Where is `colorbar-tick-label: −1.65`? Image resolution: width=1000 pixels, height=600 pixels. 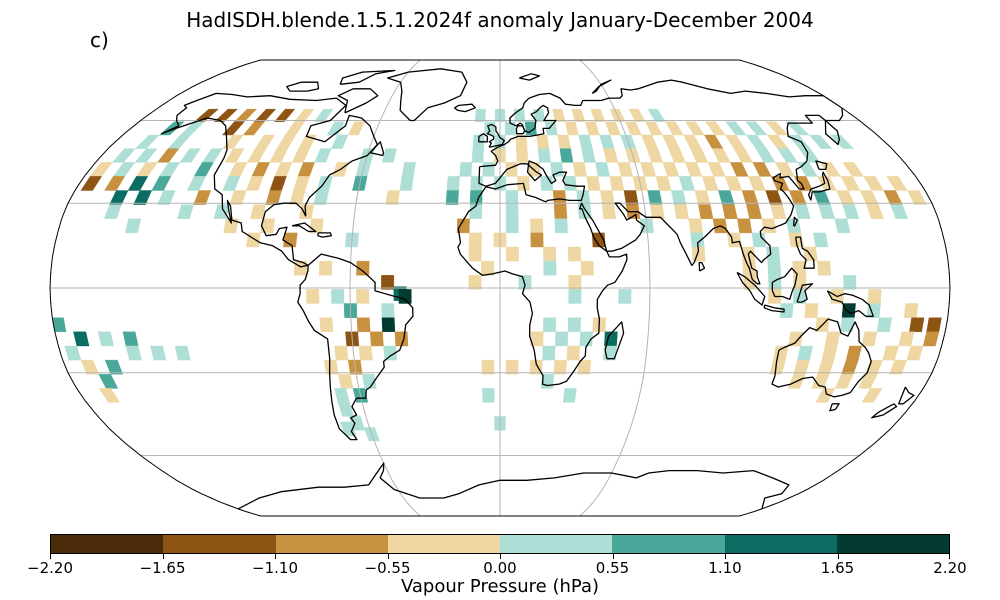
colorbar-tick-label: −1.65 is located at coordinates (162, 568).